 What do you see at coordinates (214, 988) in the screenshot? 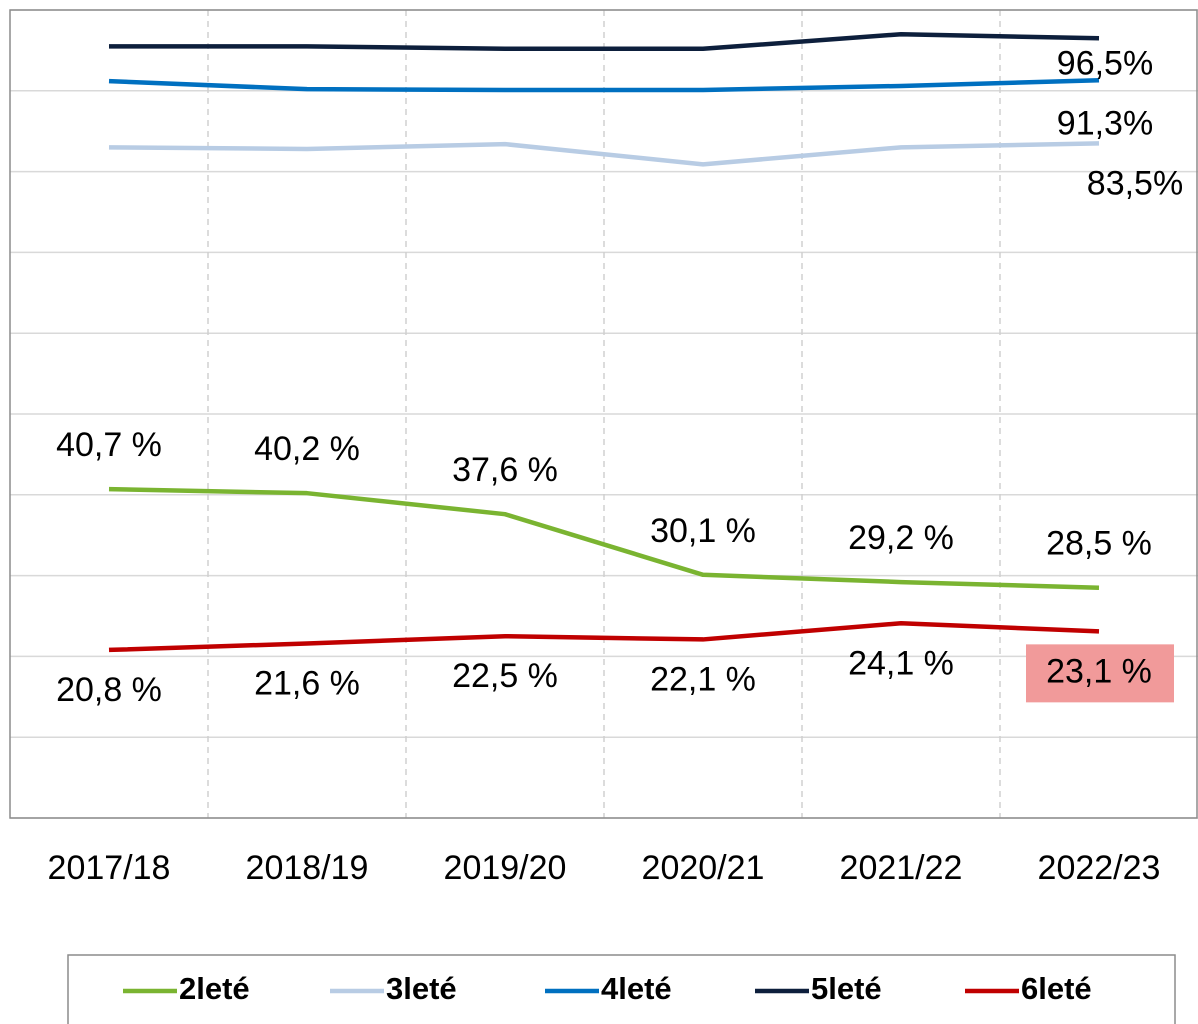
I see `legend-label: 2leté` at bounding box center [214, 988].